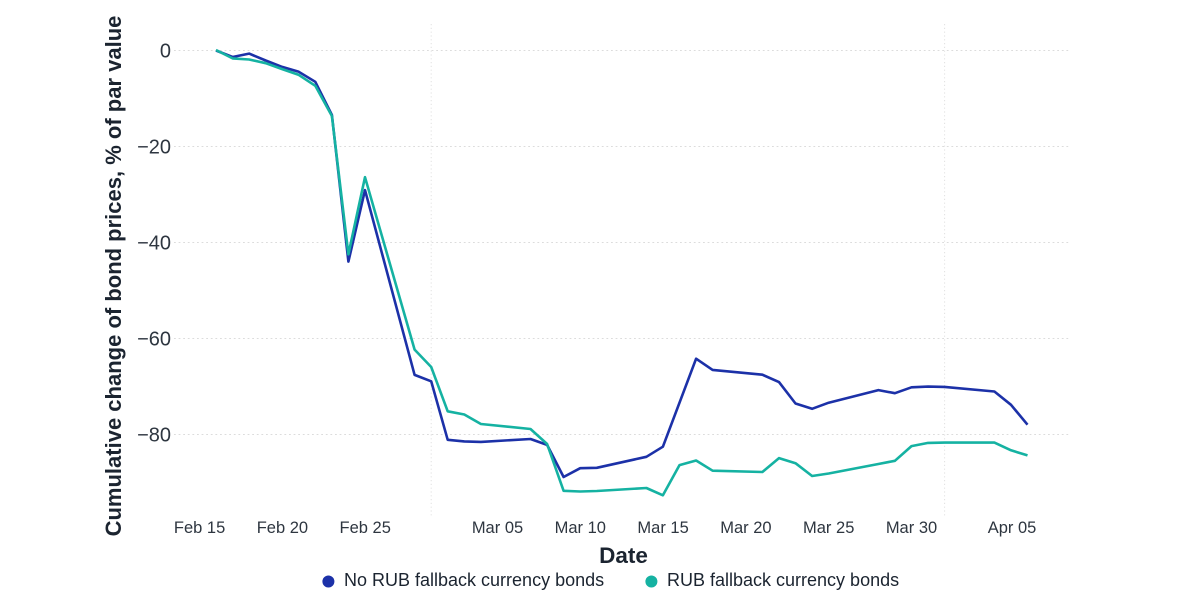 This screenshot has height=605, width=1200. I want to click on svg-text: Apr 05, so click(1012, 528).